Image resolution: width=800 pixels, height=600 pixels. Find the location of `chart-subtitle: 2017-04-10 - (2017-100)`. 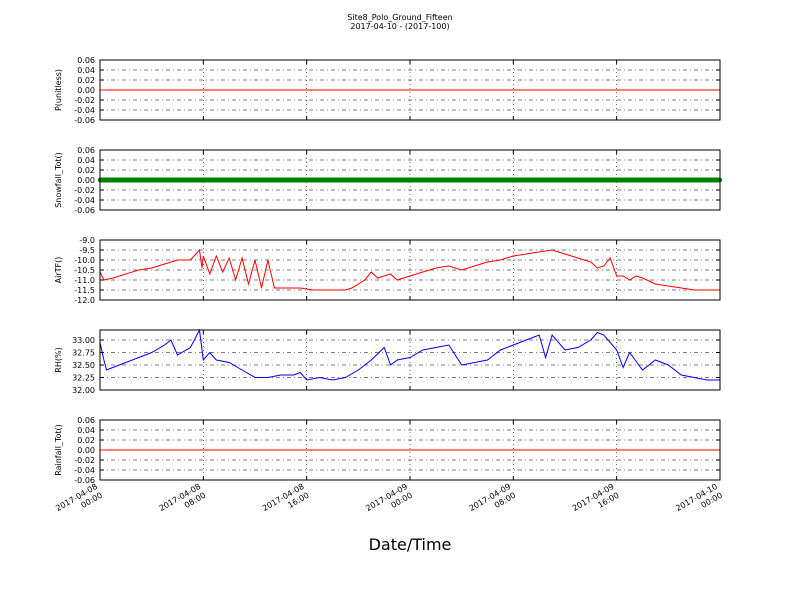

chart-subtitle: 2017-04-10 - (2017-100) is located at coordinates (399, 26).